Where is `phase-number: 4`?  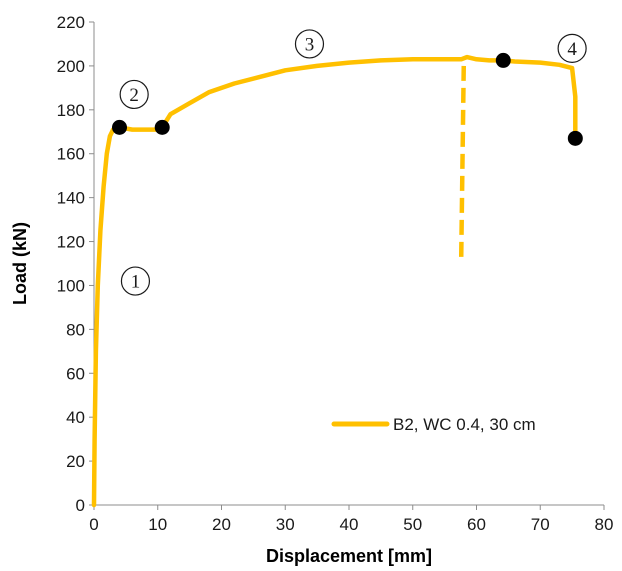 phase-number: 4 is located at coordinates (572, 49).